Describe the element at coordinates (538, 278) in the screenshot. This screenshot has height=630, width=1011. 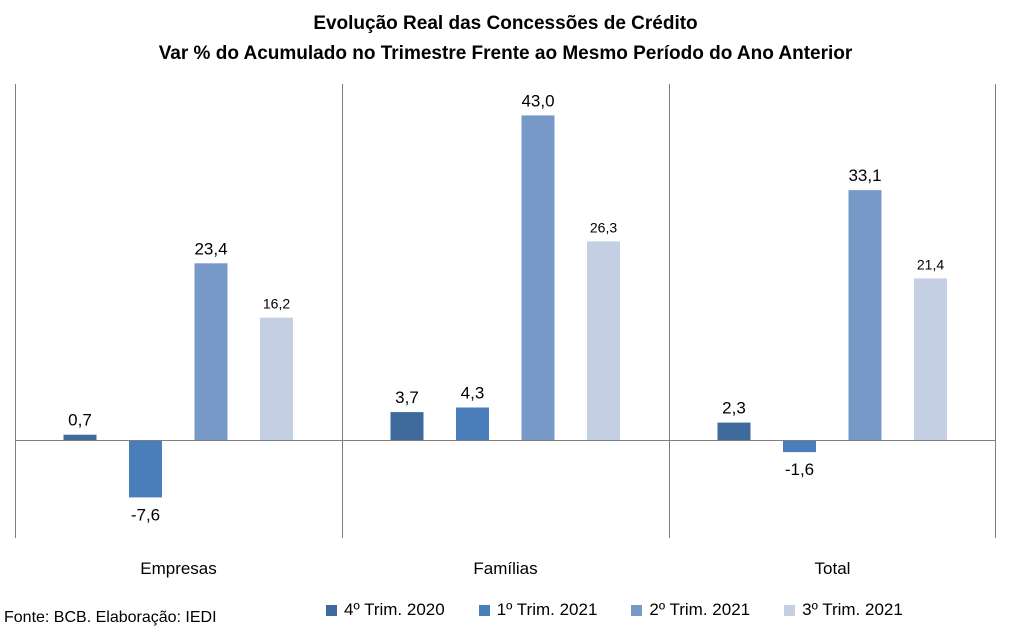
I see `bar-famílias-2` at that location.